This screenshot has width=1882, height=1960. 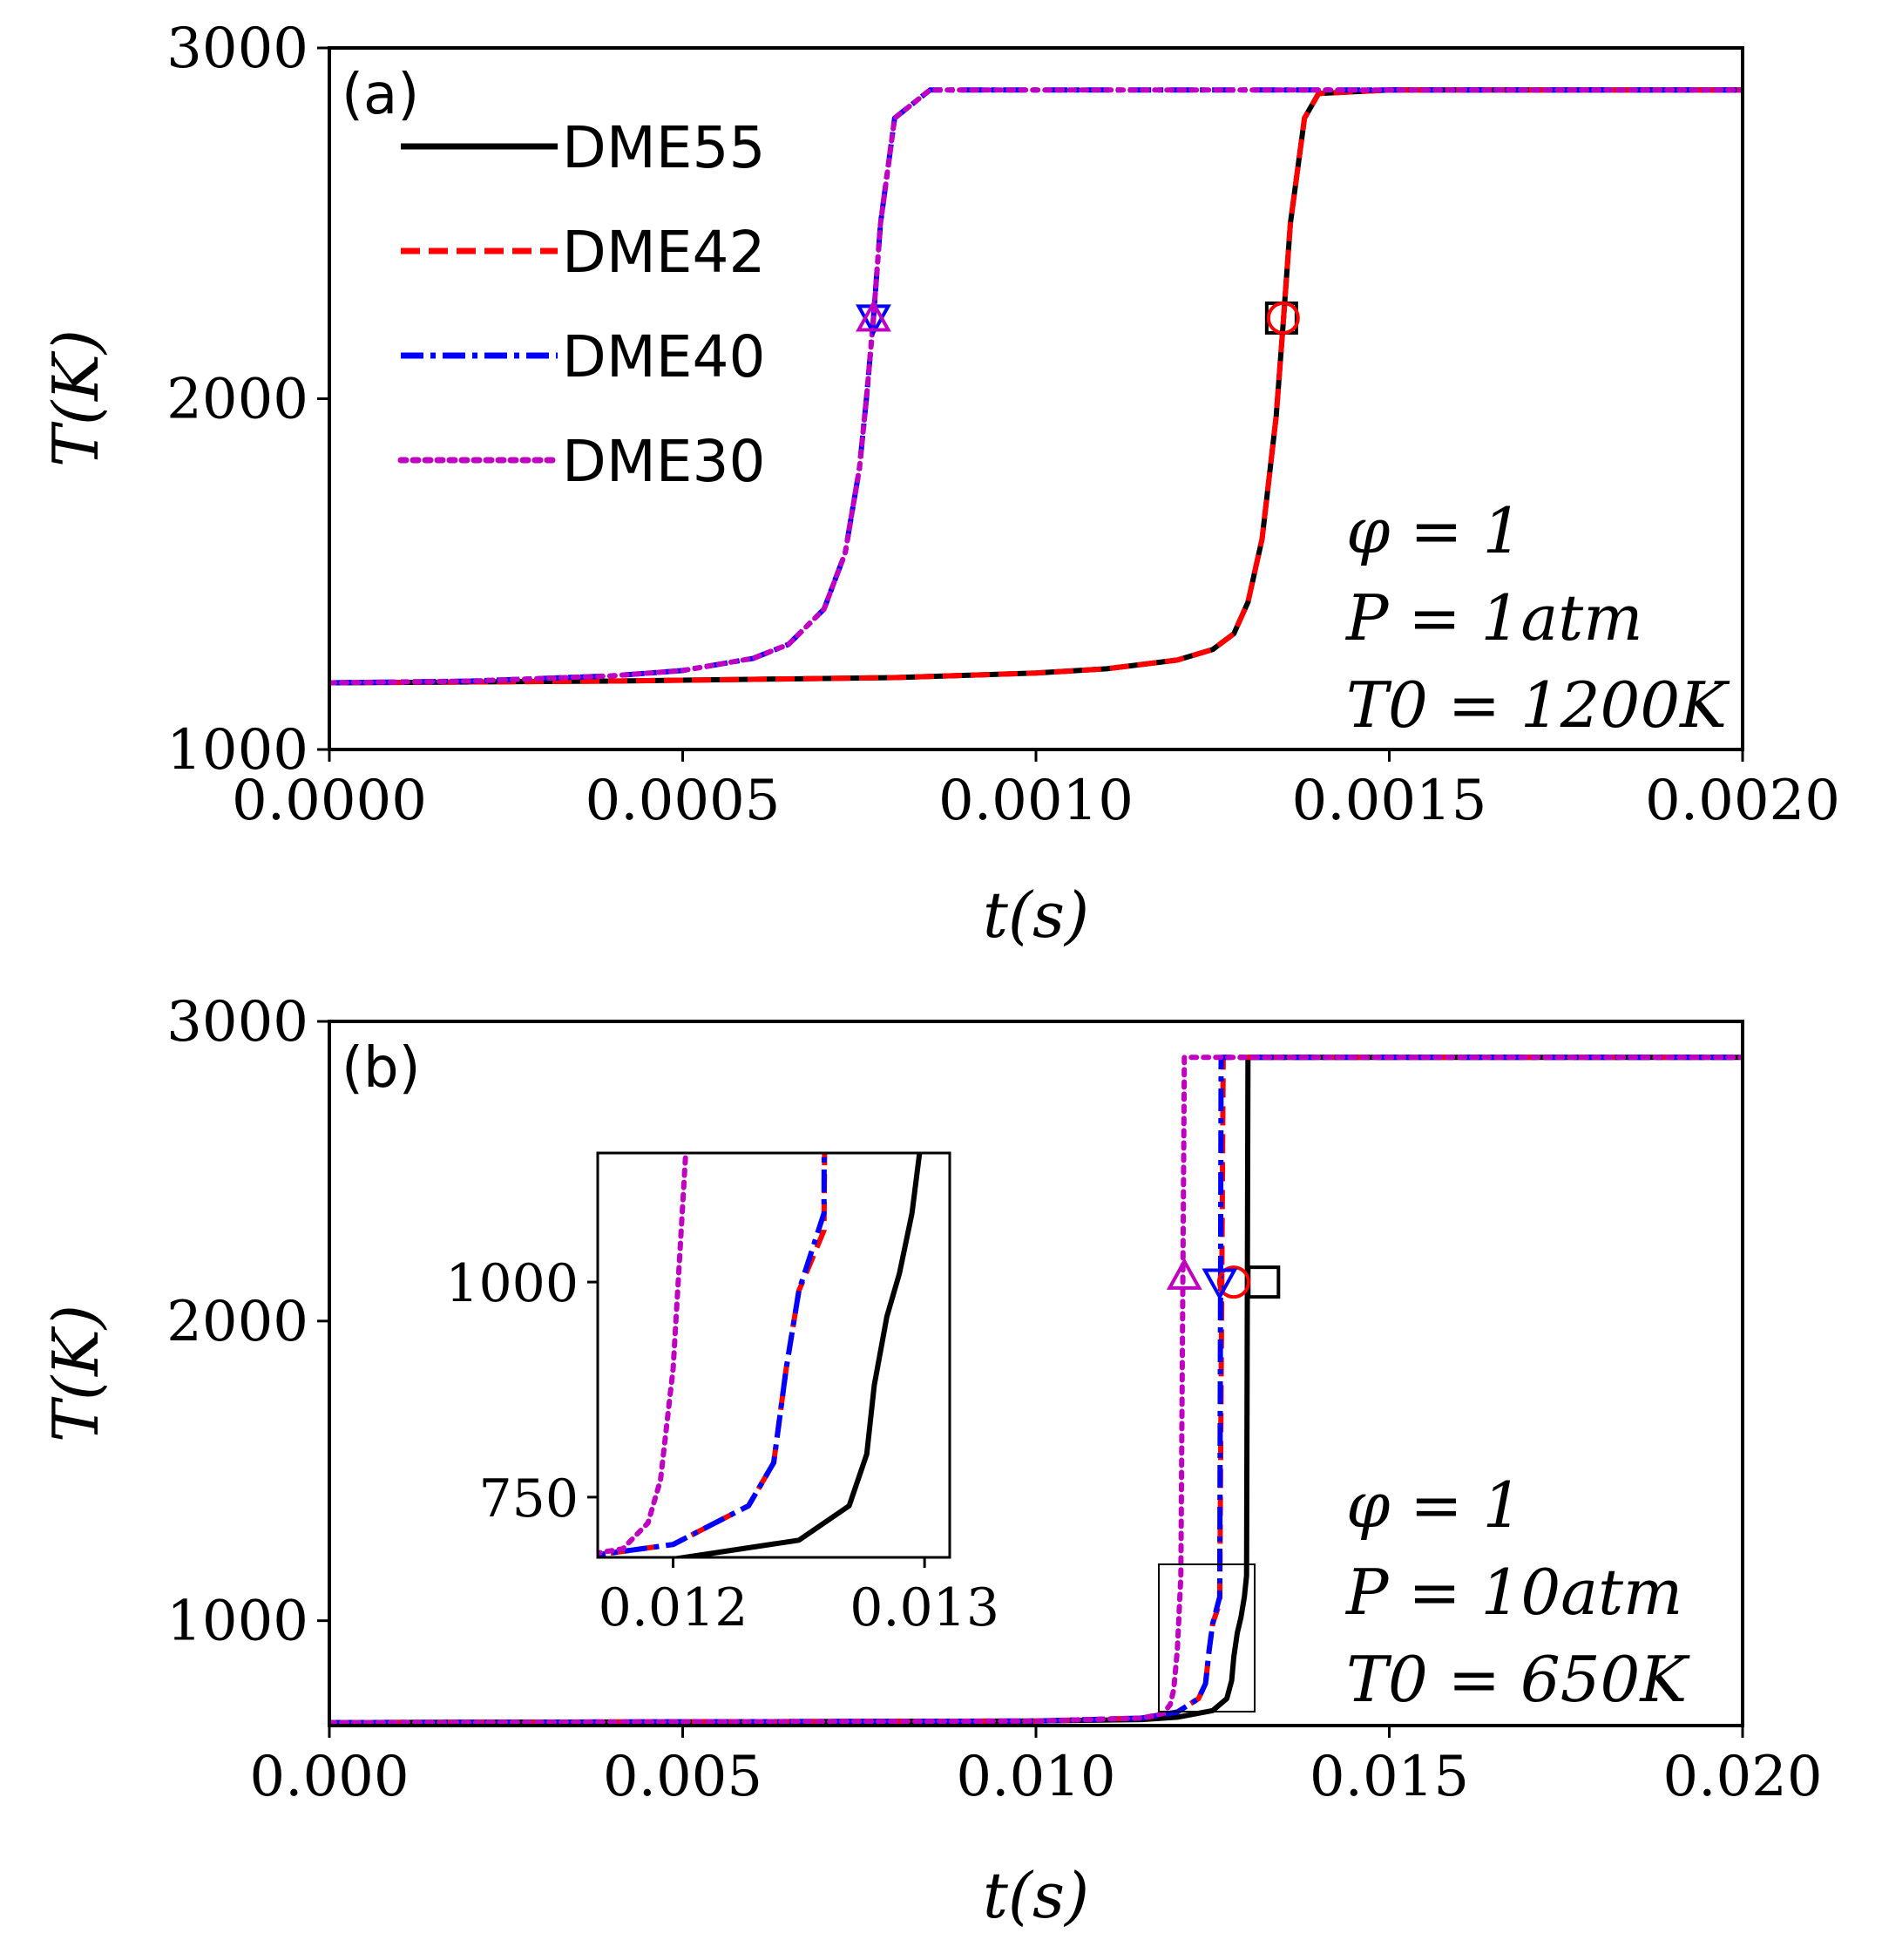 What do you see at coordinates (581, 304) in the screenshot?
I see `panel-a-legend: DME55 DME42 DME40 DME30` at bounding box center [581, 304].